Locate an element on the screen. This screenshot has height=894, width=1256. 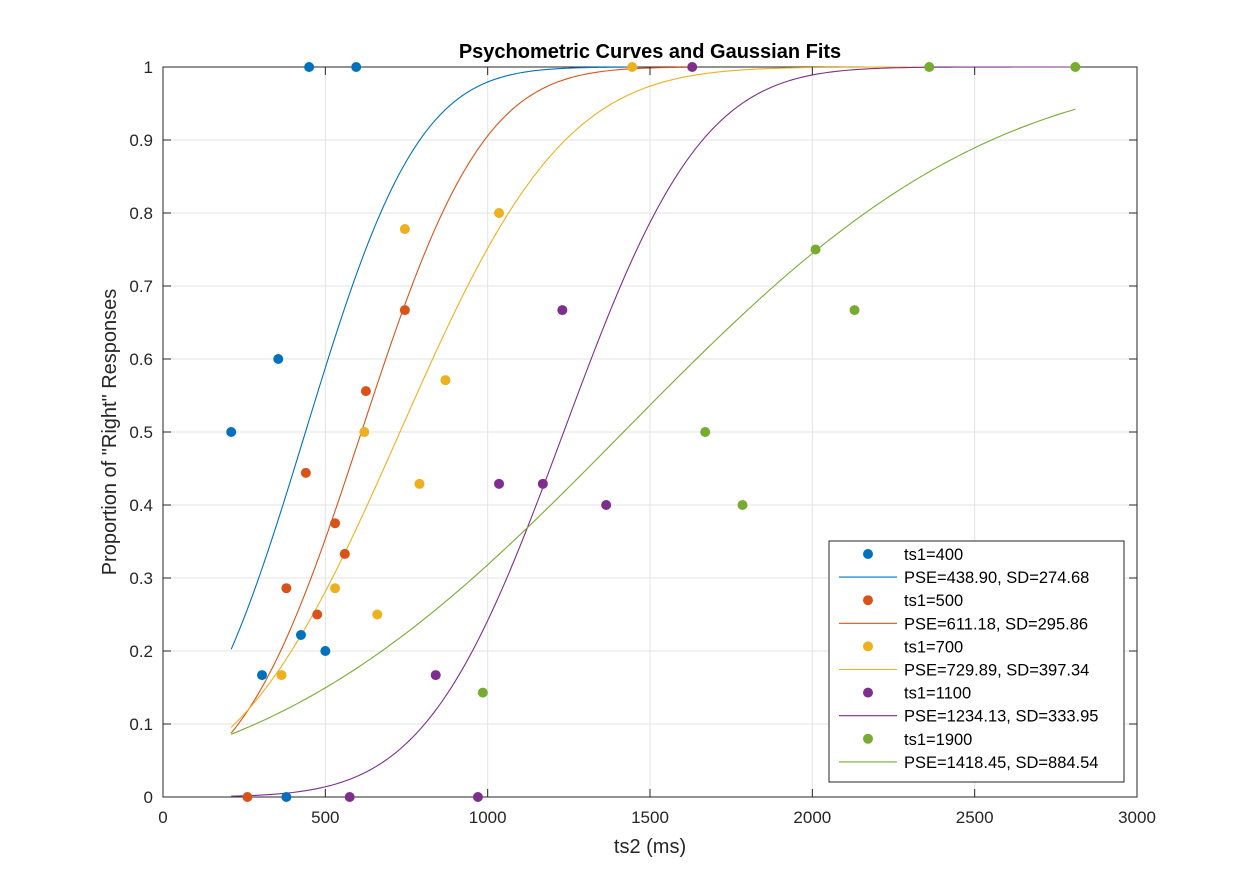
legend-fit-label: PSE=438.90, SD=274.68 is located at coordinates (996, 578).